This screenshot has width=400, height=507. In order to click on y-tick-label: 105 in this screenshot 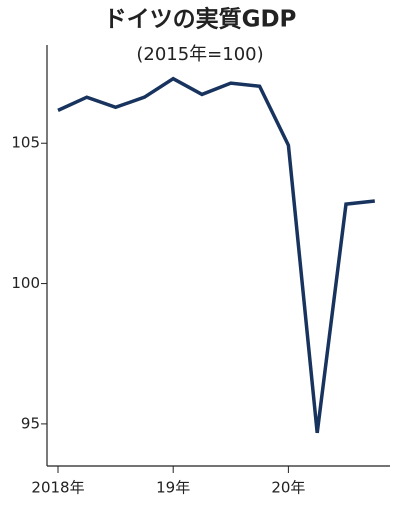, I will do `click(25, 143)`.